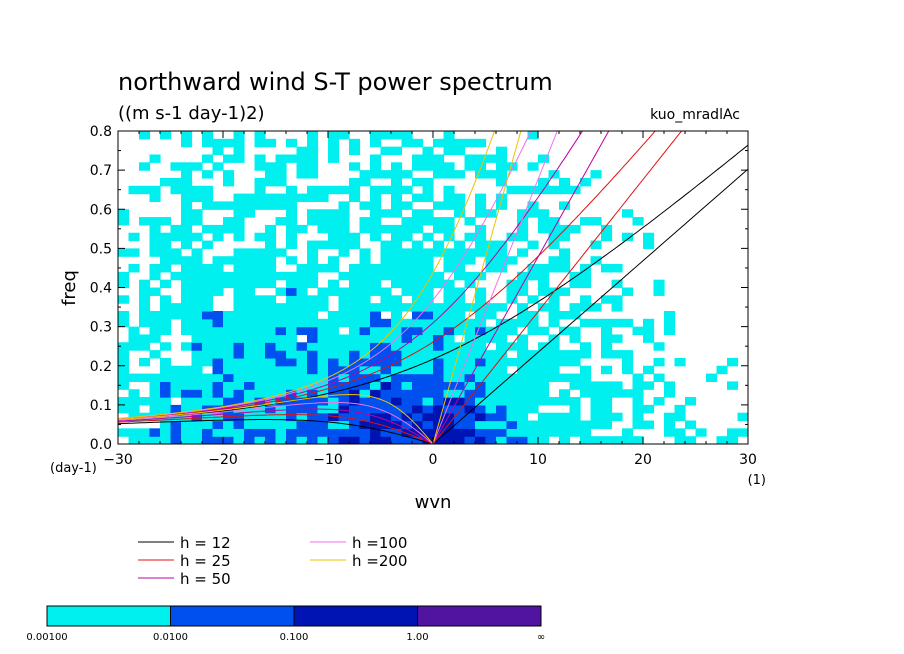 This screenshot has width=904, height=654. Describe the element at coordinates (276, 431) in the screenshot. I see `rossby-wave-curve` at that location.